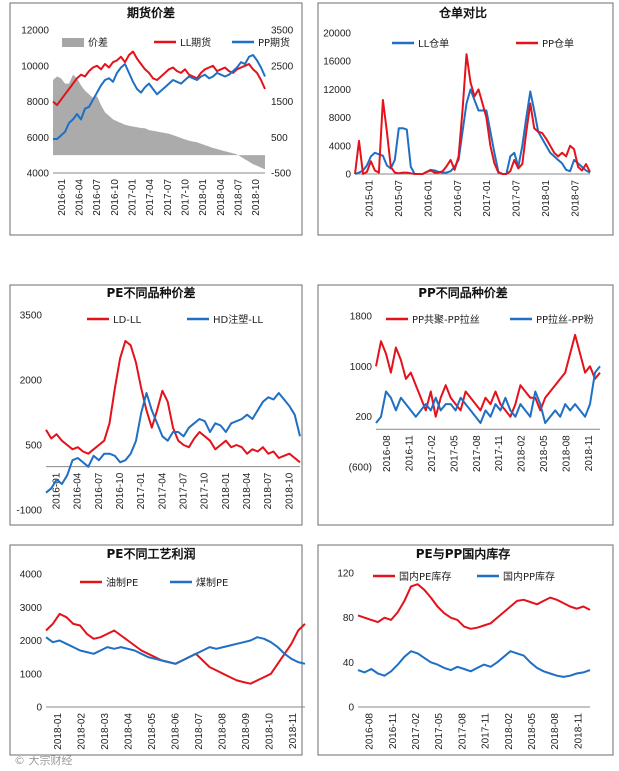 This screenshot has width=619, height=771. I want to click on y-tick-label: 200, so click(363, 417).